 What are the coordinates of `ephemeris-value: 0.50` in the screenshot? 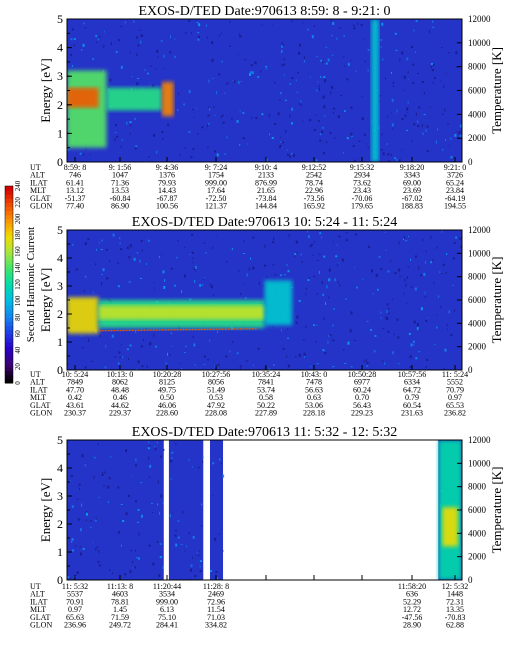 It's located at (167, 397).